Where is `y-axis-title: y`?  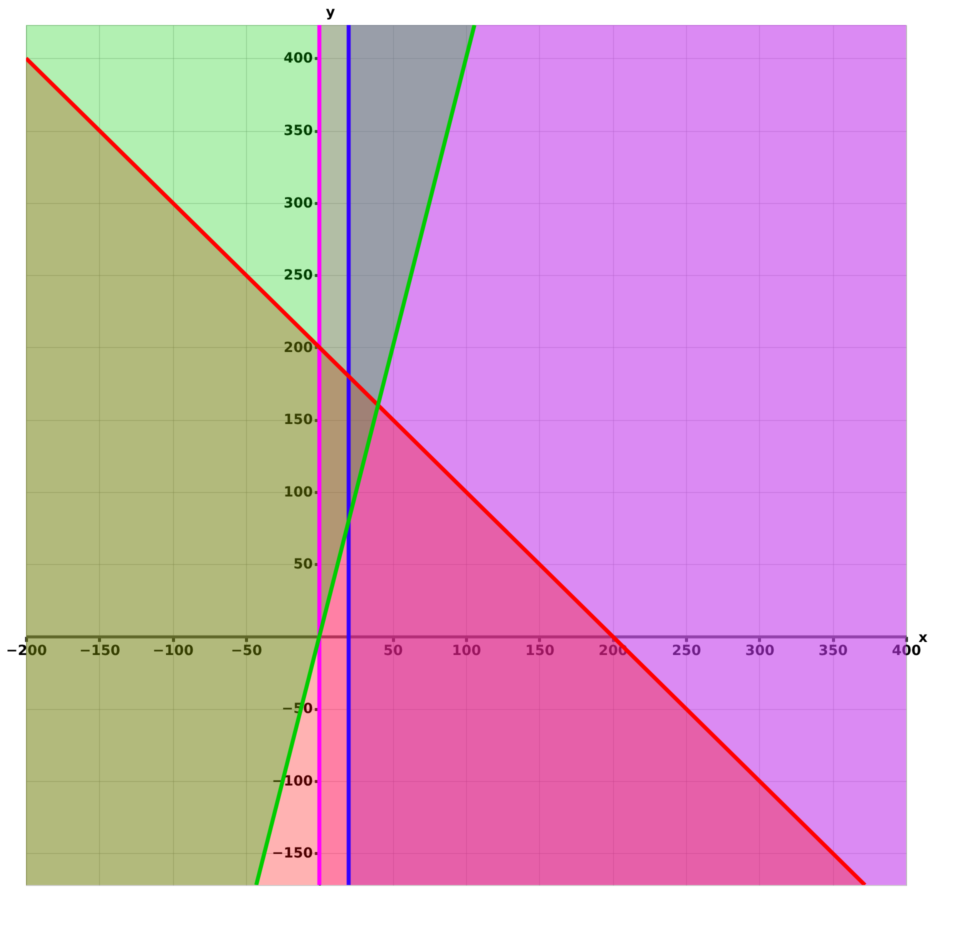 y-axis-title: y is located at coordinates (330, 12).